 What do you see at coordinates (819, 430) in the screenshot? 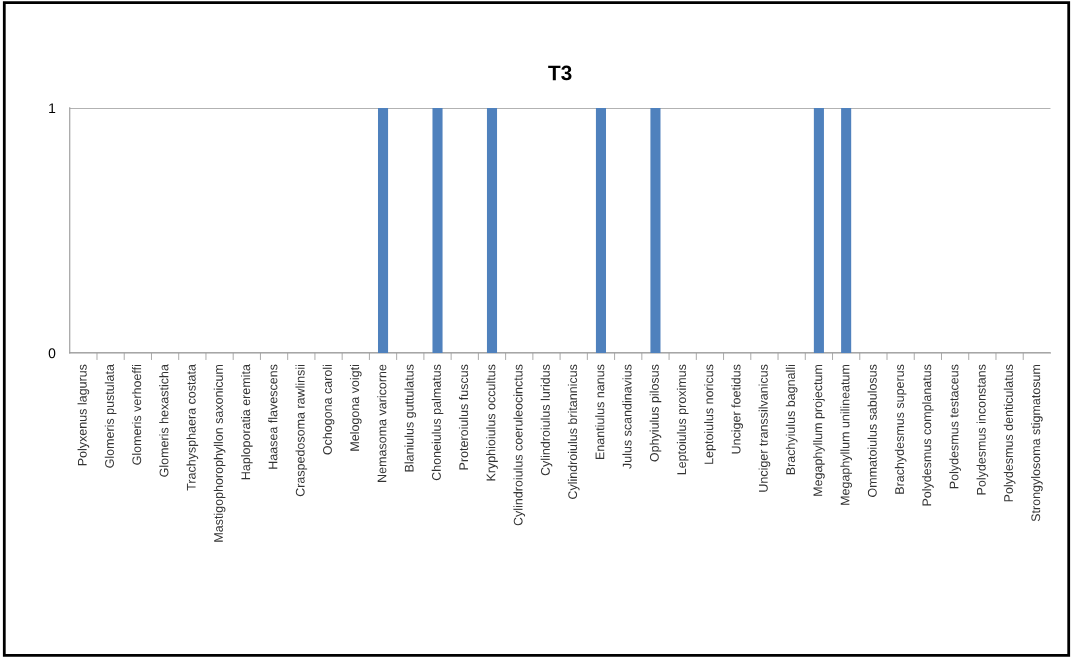
I see `x-tick-label: Megaphyllum projectum` at bounding box center [819, 430].